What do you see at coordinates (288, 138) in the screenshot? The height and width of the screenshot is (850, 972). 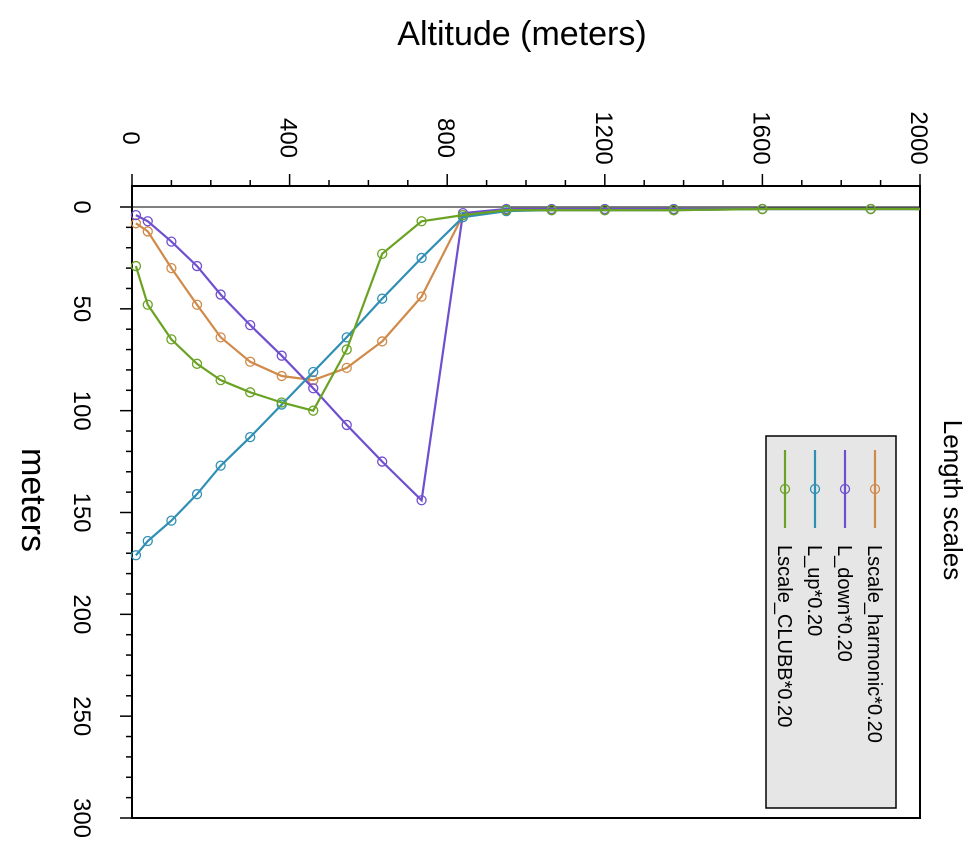 I see `x-tick-label: 400` at bounding box center [288, 138].